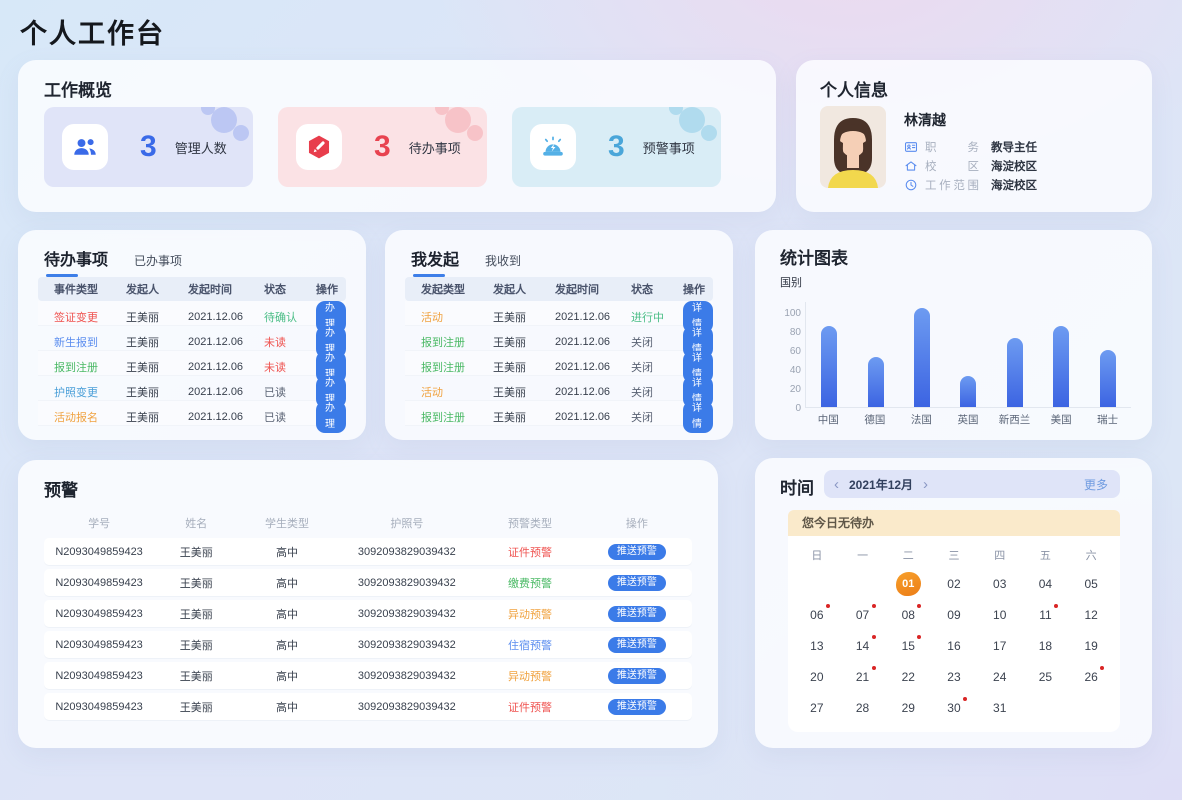 This screenshot has height=800, width=1182. Describe the element at coordinates (142, 290) in the screenshot. I see `col-header: 发起人` at that location.